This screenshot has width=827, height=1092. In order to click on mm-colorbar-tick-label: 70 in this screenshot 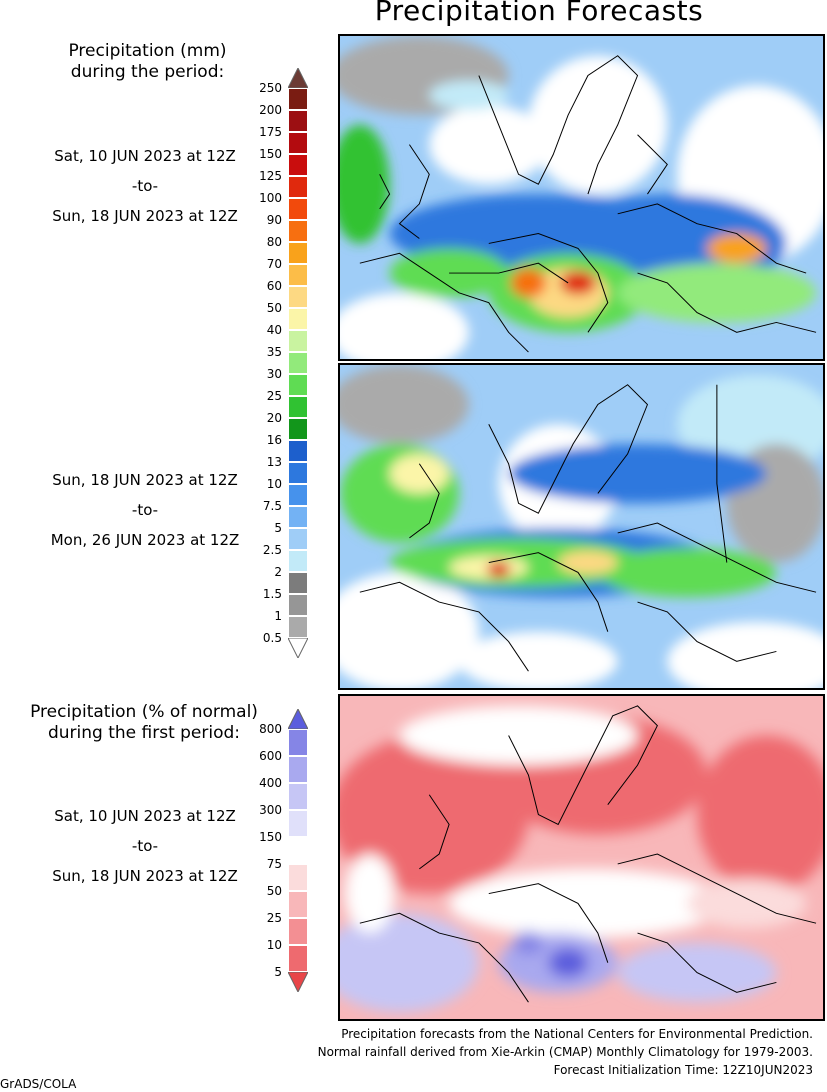, I will do `click(274, 264)`.